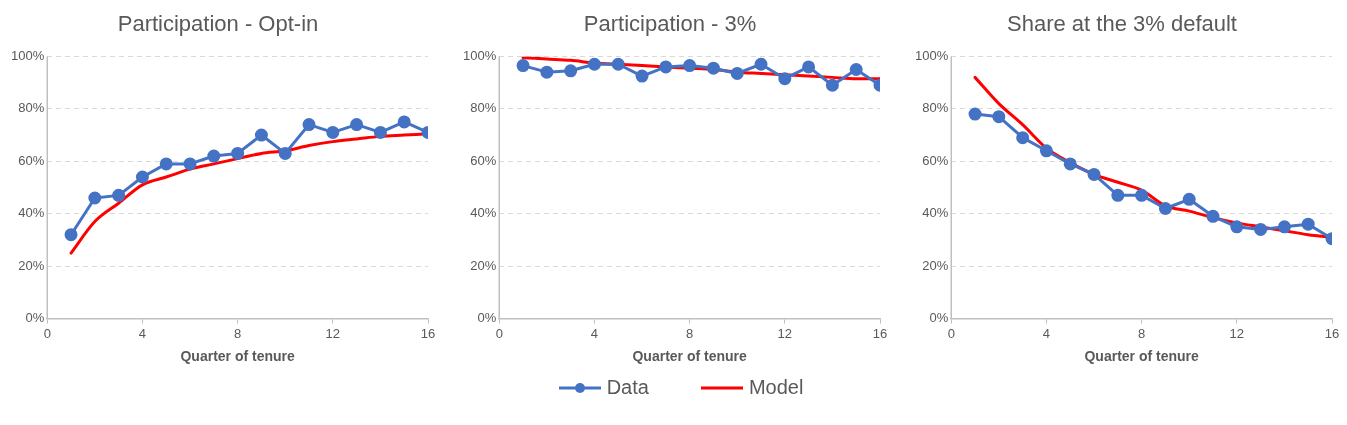 The height and width of the screenshot is (425, 1347). I want to click on legend-label: Model, so click(776, 387).